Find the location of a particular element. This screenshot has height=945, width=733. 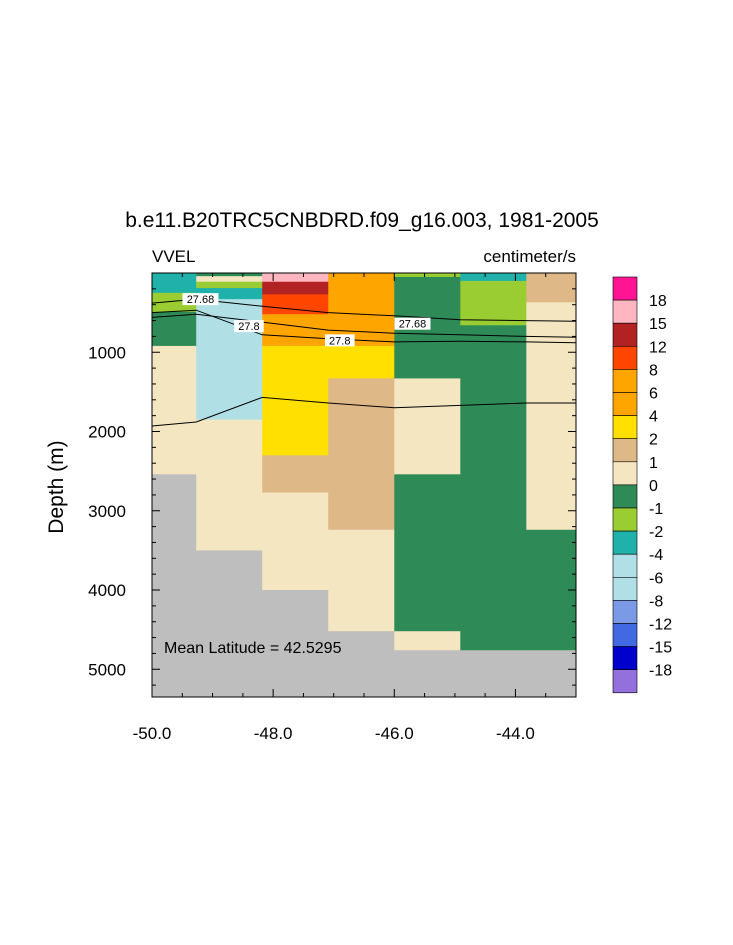

colorbar-label: 6 is located at coordinates (653, 394).